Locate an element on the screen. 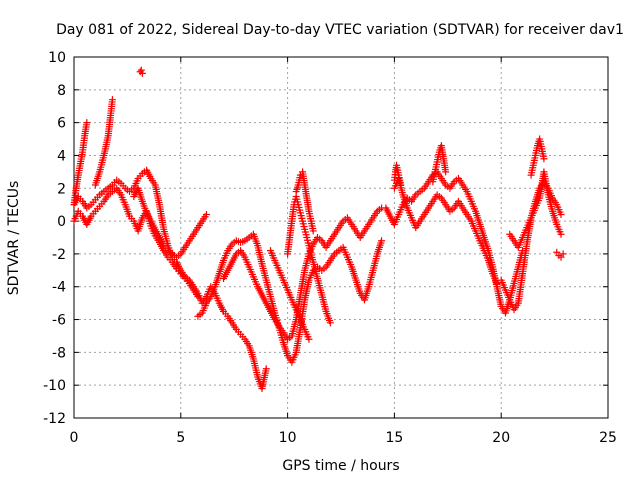  x-tick-label: 0 is located at coordinates (74, 438).